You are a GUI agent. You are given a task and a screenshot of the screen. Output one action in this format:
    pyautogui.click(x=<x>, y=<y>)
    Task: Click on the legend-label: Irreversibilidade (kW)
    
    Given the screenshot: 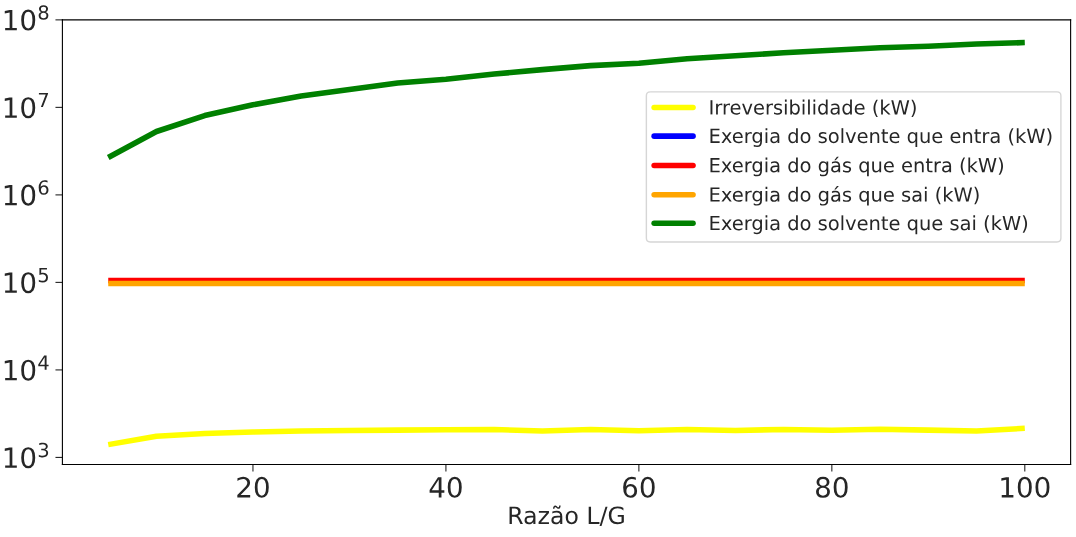 What is the action you would take?
    pyautogui.click(x=813, y=108)
    